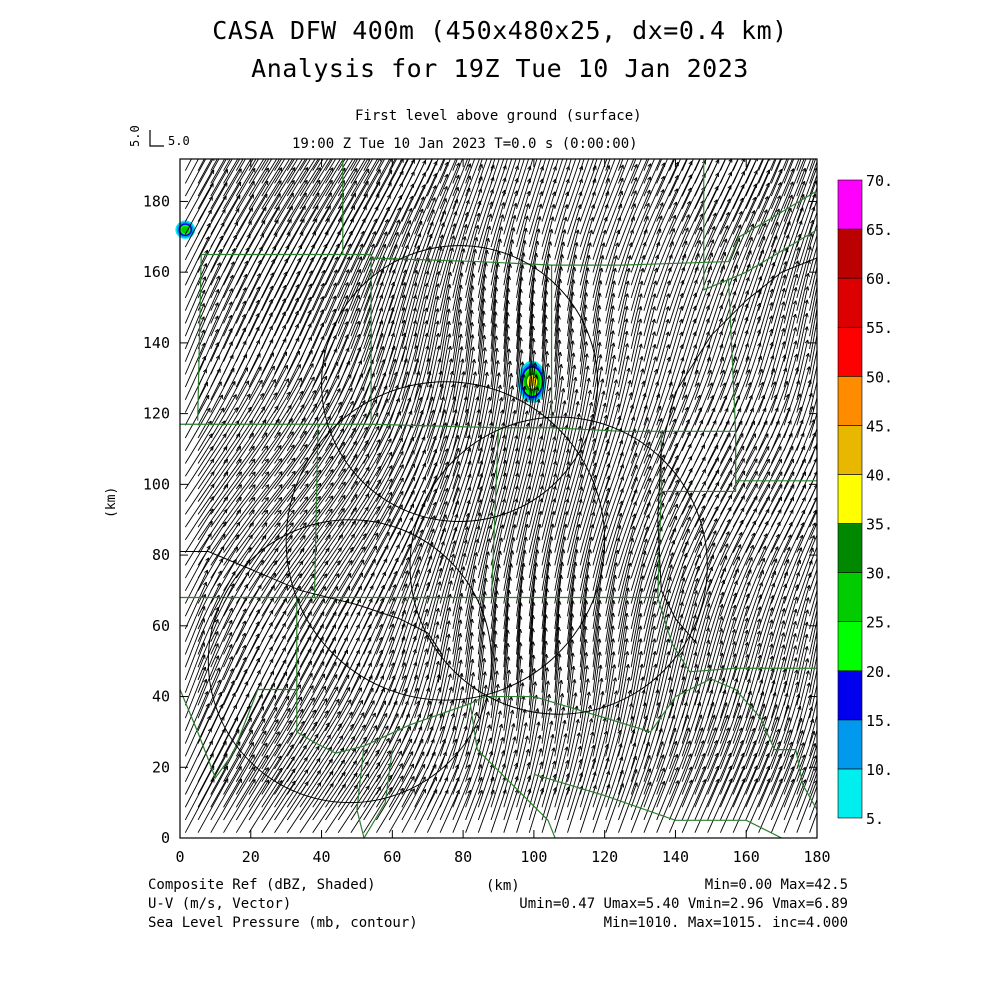 The width and height of the screenshot is (1000, 1000). What do you see at coordinates (776, 885) in the screenshot?
I see `footer-right-1: Min=0.00 Max=42.5` at bounding box center [776, 885].